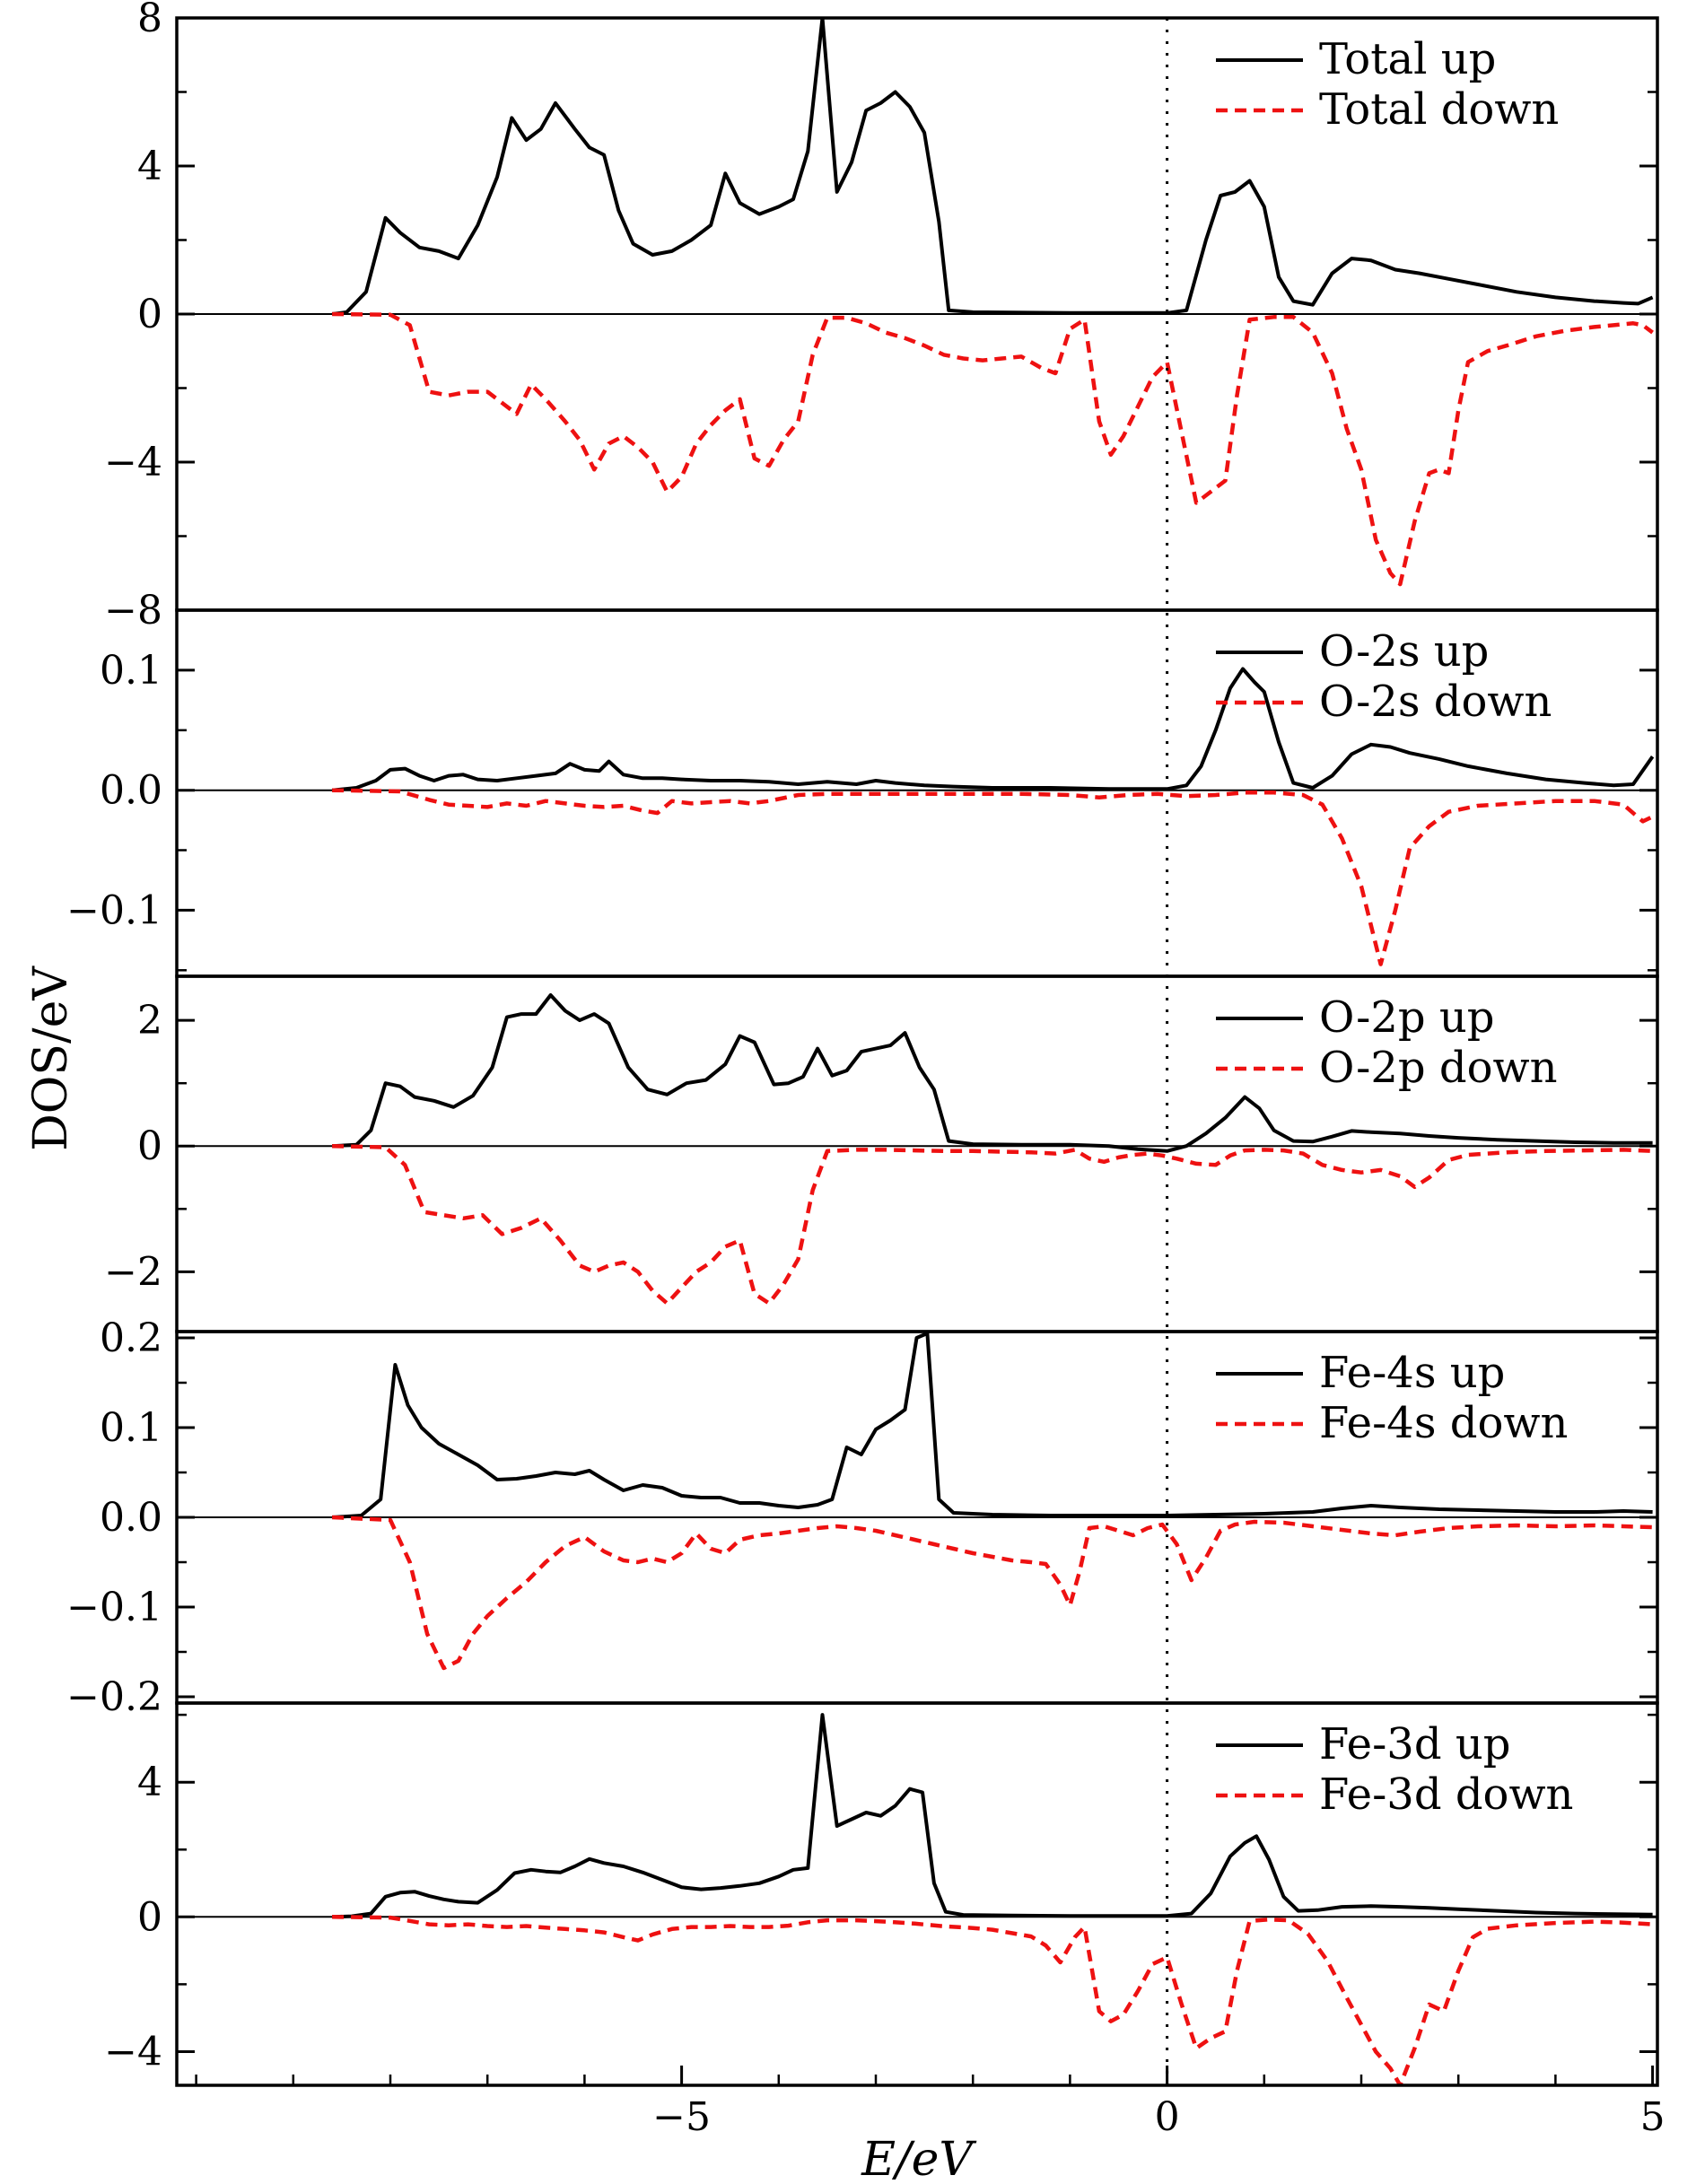  Describe the element at coordinates (992, 1073) in the screenshot. I see `o-2p-up-curve` at that location.